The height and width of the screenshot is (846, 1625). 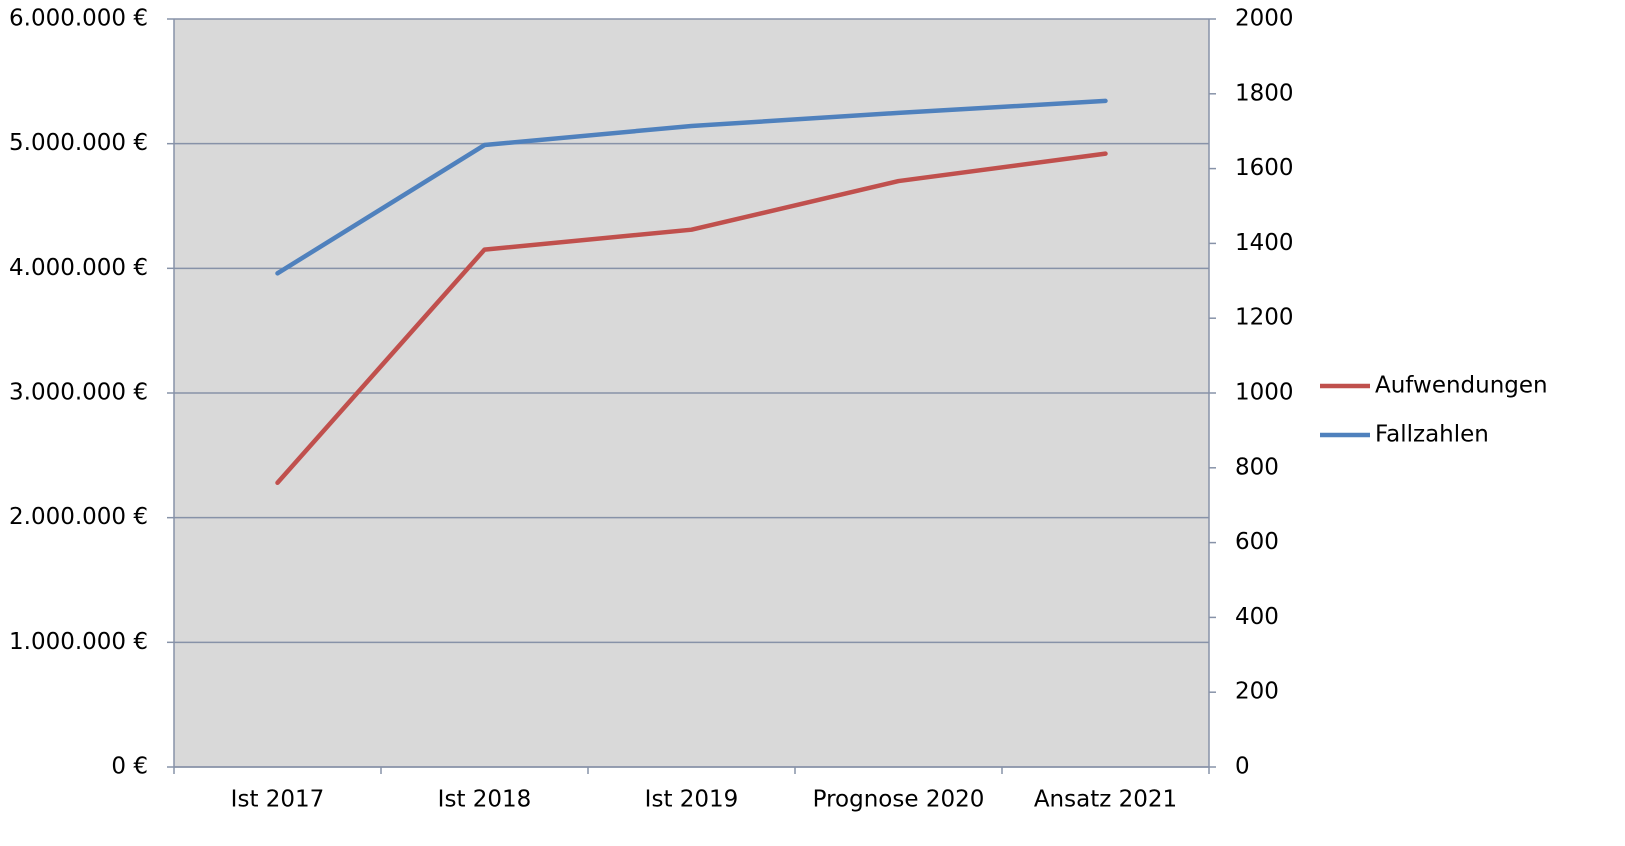 What do you see at coordinates (485, 800) in the screenshot?
I see `x-tick-label: Ist 2018` at bounding box center [485, 800].